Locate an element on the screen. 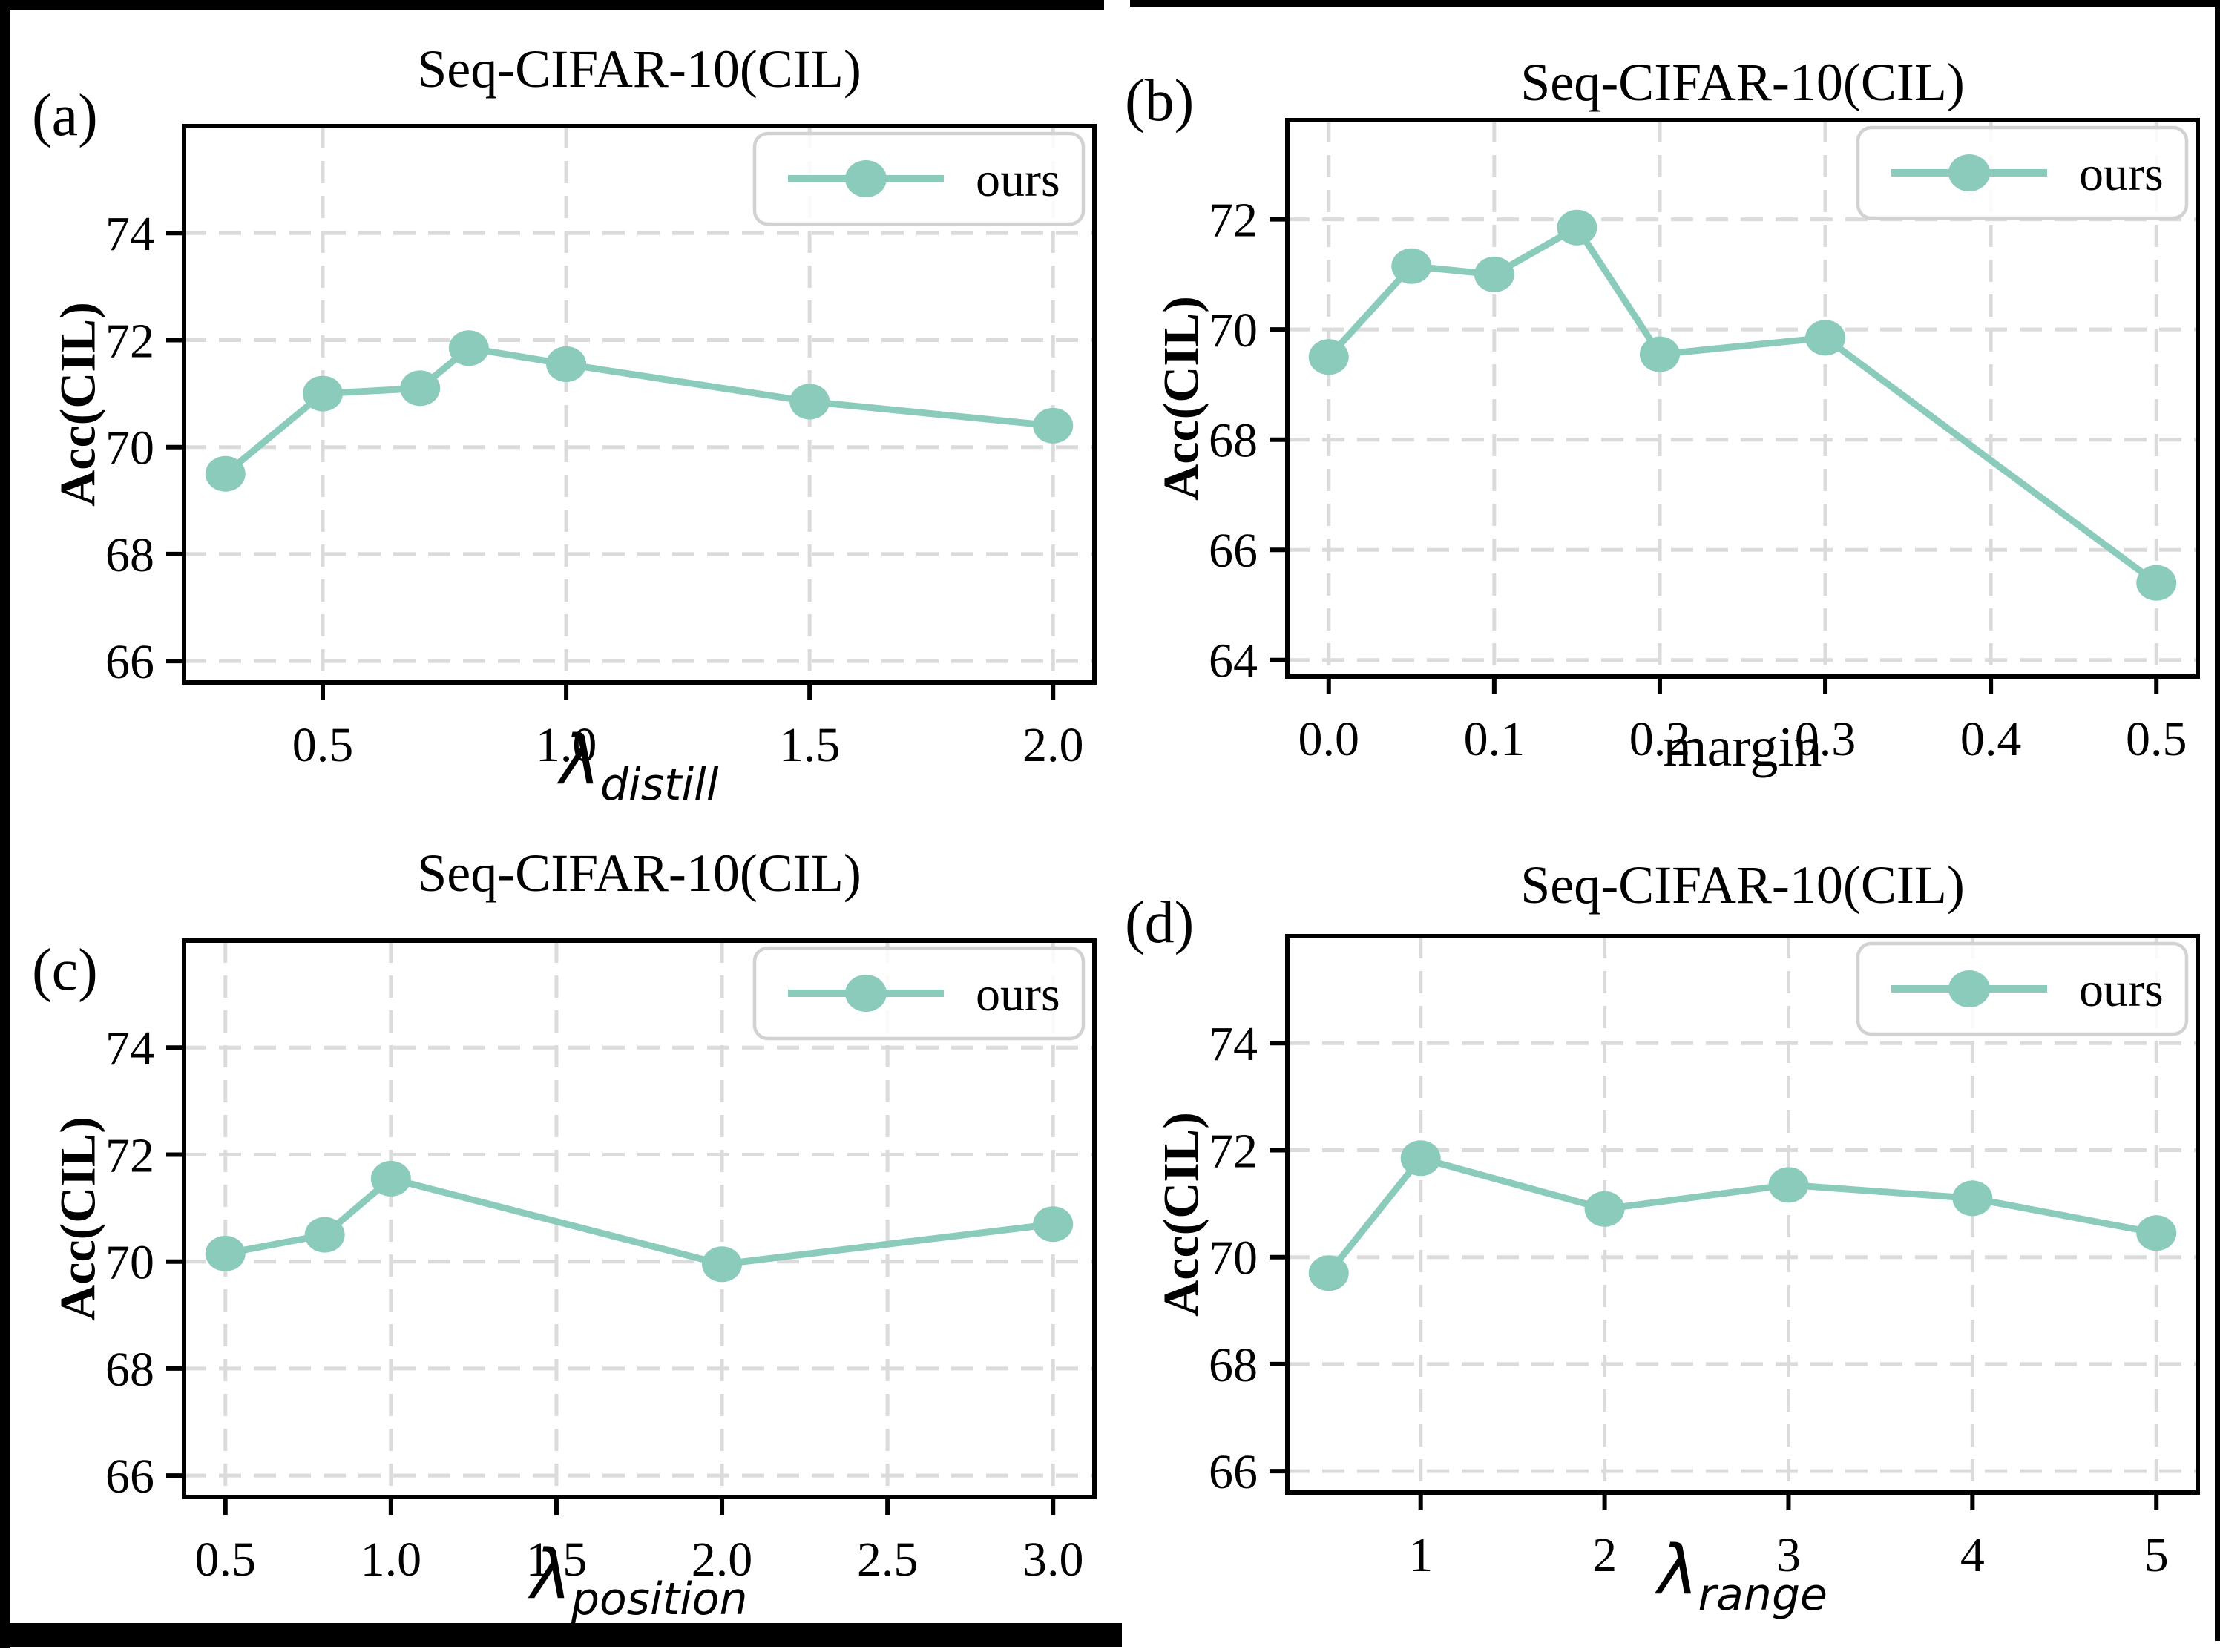 This screenshot has width=2220, height=1652. x-tick-label: 0.3 is located at coordinates (1825, 739).